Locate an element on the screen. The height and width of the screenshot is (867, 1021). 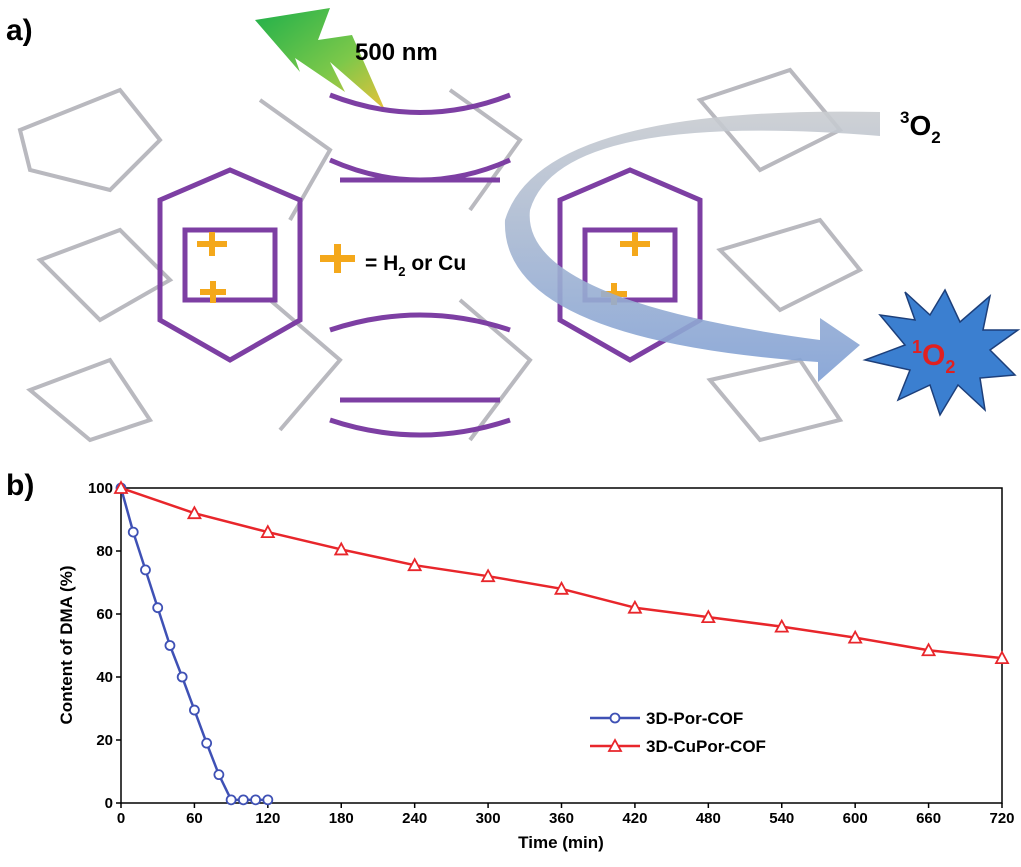
panel-label: a) is located at coordinates (19, 30).